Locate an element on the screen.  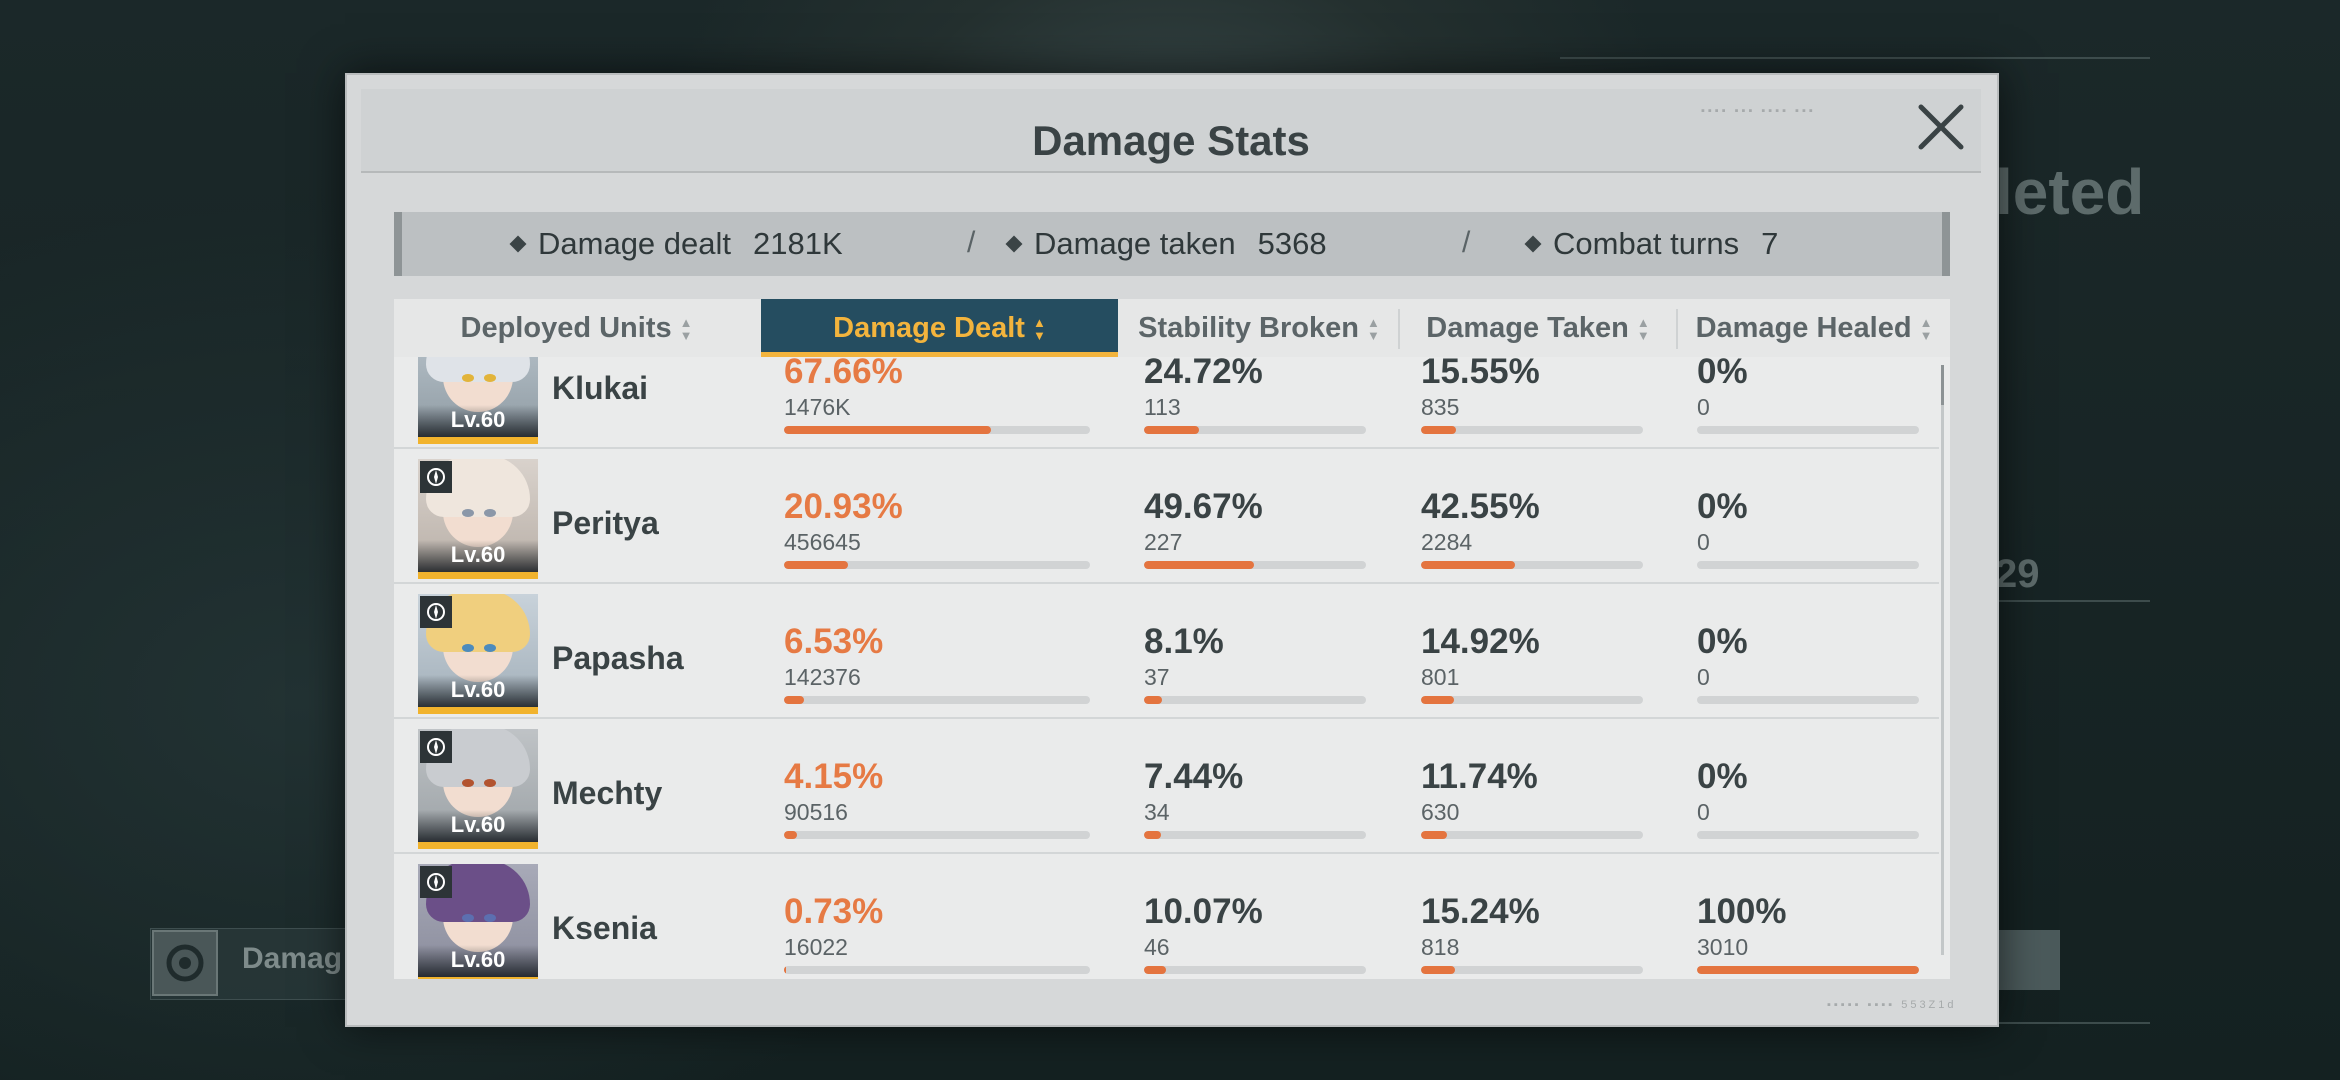
decorative-marks: ▪▪▪▪ ▪▪▪ ▪▪▪▪ ▪▪▪ is located at coordinates (1758, 111).